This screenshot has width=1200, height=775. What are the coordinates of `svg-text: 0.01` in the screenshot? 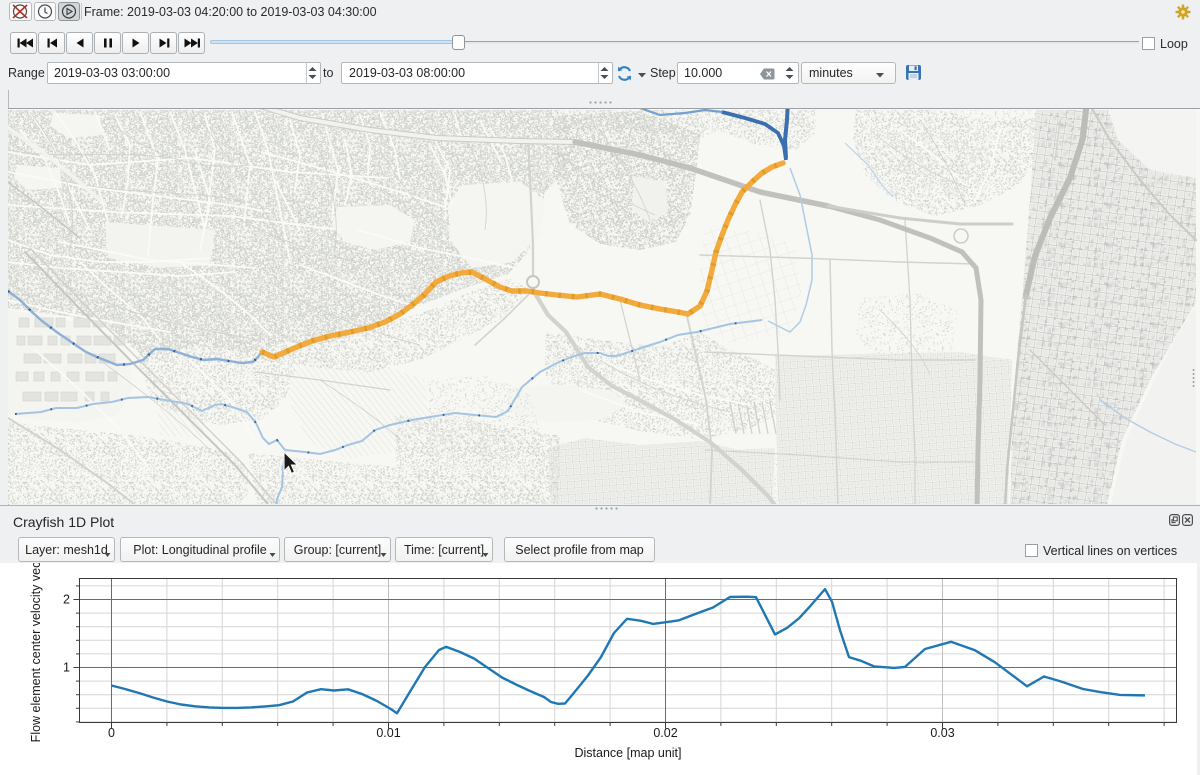 It's located at (388, 733).